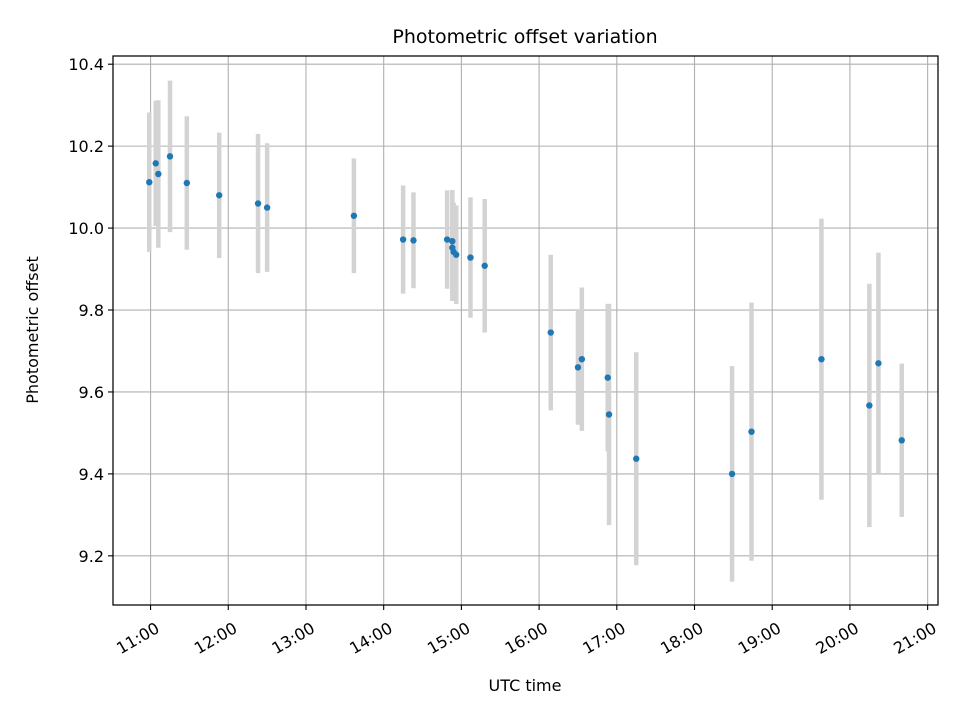 This screenshot has height=720, width=960. I want to click on y-tick-label: 9.8, so click(91, 310).